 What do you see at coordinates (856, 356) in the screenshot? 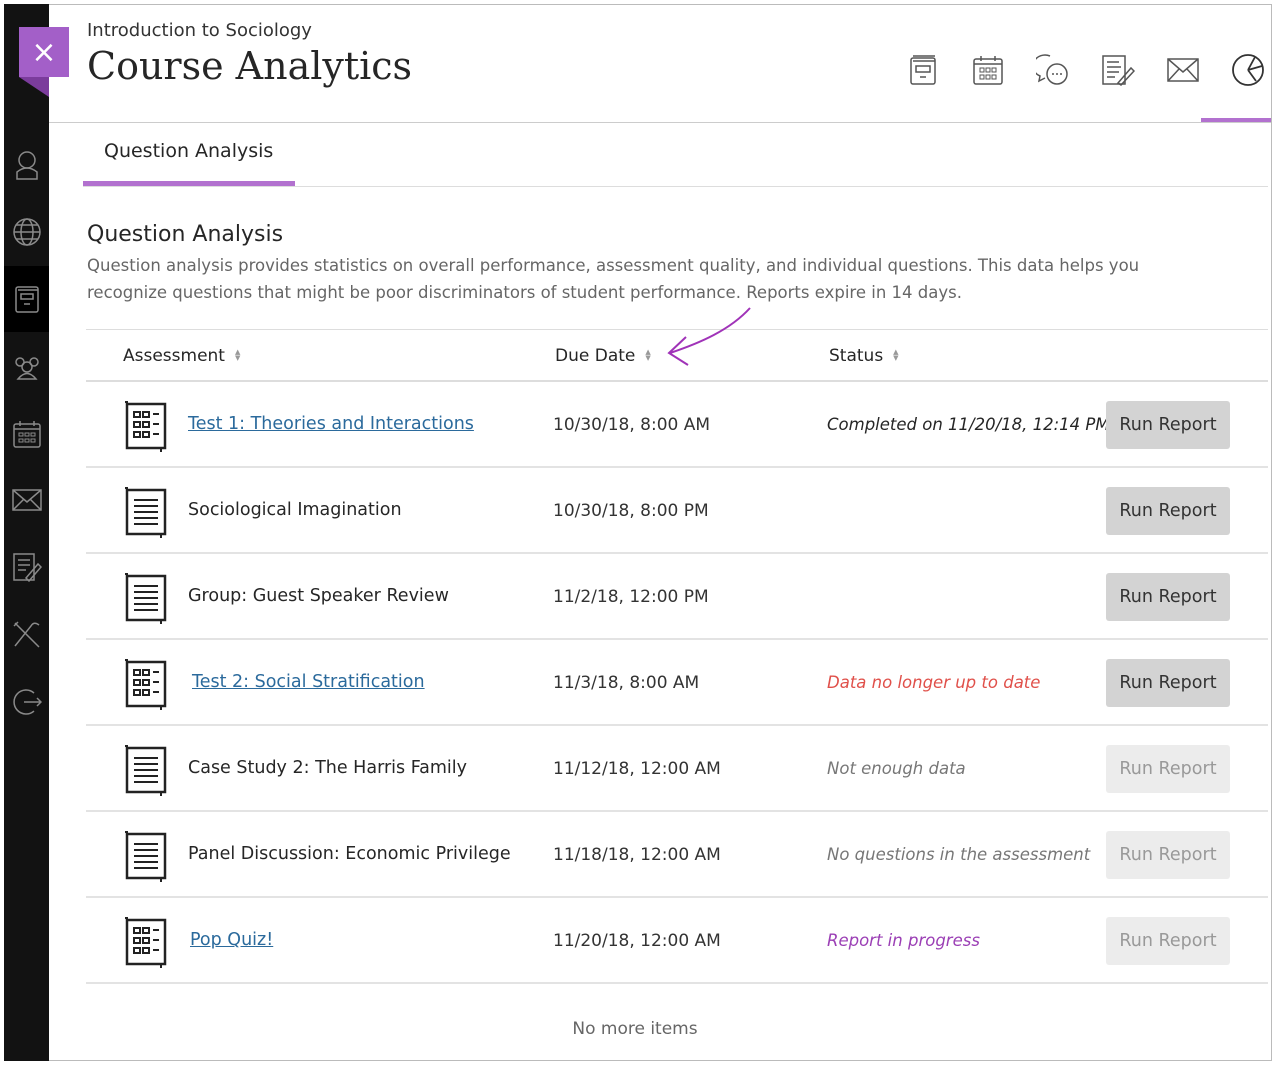
I see `column-label: Status` at bounding box center [856, 356].